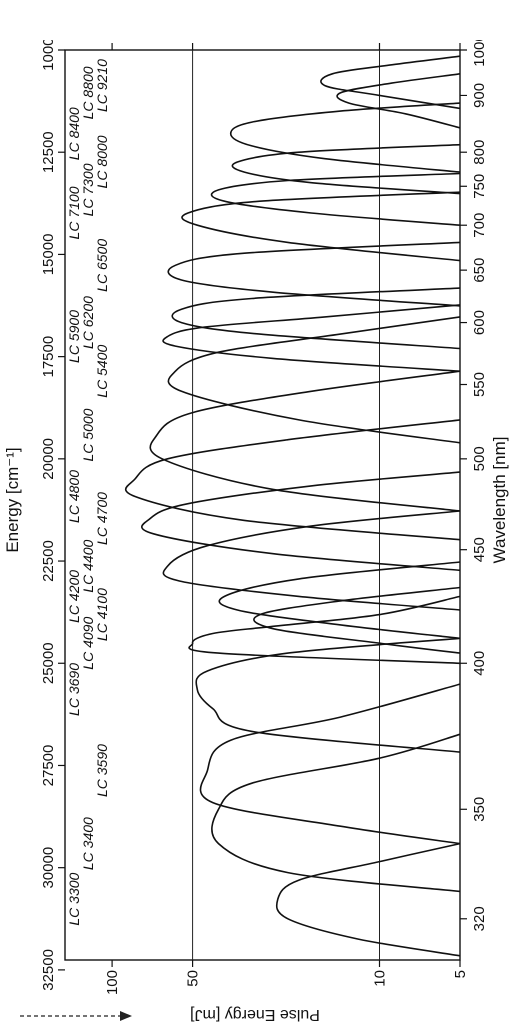  Describe the element at coordinates (48, 459) in the screenshot. I see `x2-tick-label-20000: 20000` at that location.